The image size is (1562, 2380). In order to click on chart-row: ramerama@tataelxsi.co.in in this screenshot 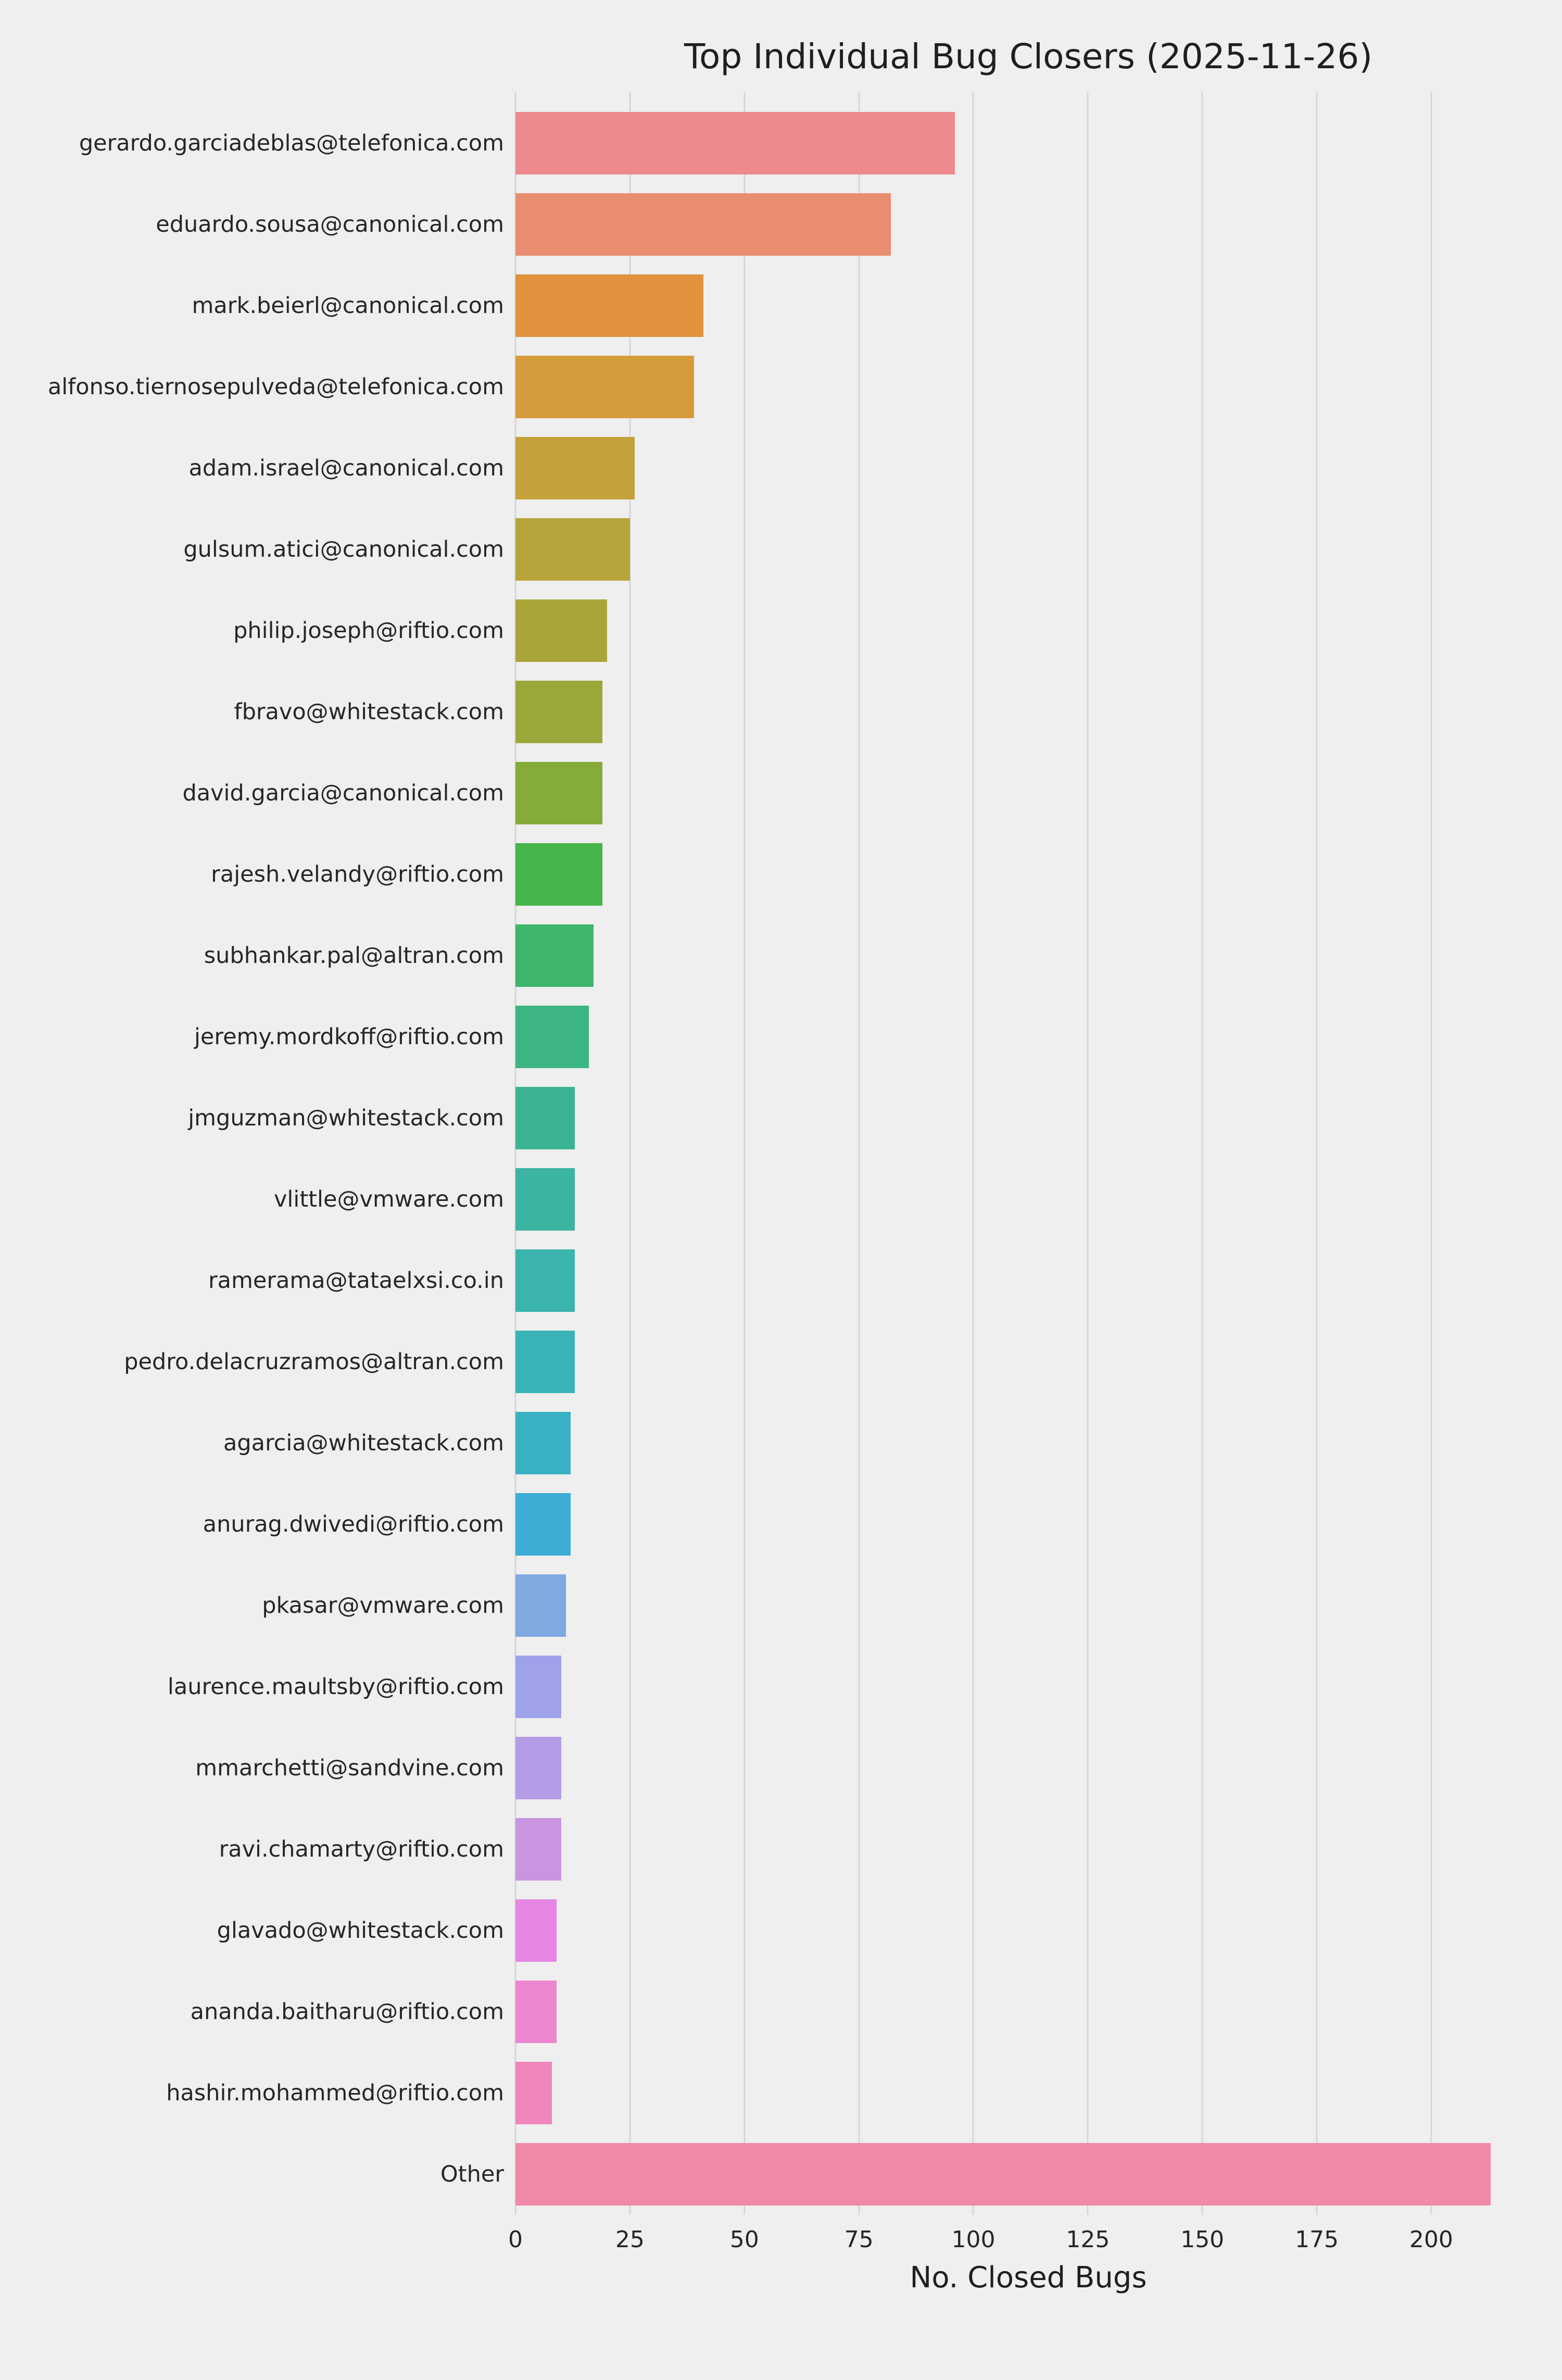, I will do `click(781, 1281)`.